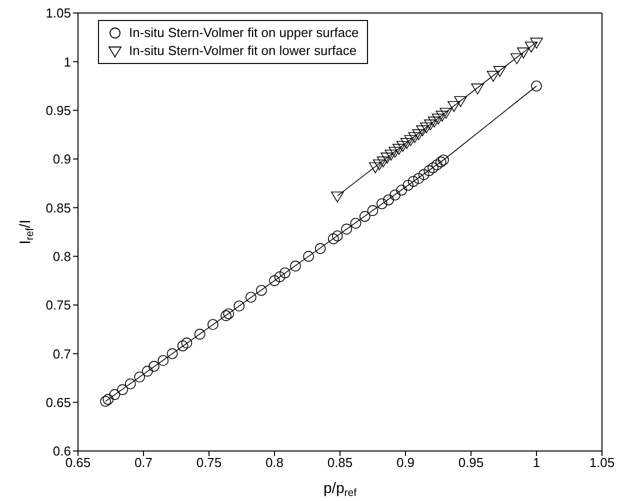 Image resolution: width=629 pixels, height=501 pixels. What do you see at coordinates (61, 256) in the screenshot?
I see `y-tick-label: 0.8` at bounding box center [61, 256].